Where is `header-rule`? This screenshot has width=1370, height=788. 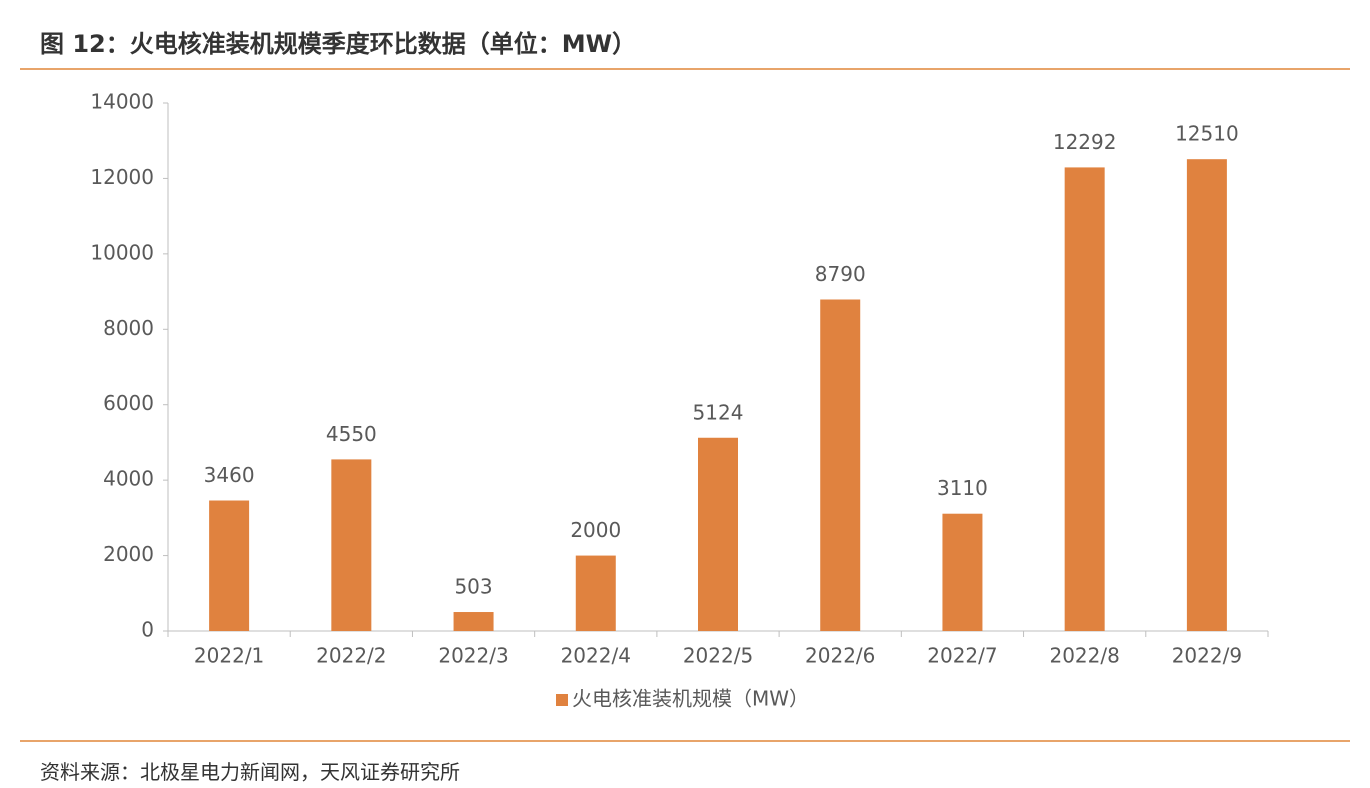
header-rule is located at coordinates (685, 69).